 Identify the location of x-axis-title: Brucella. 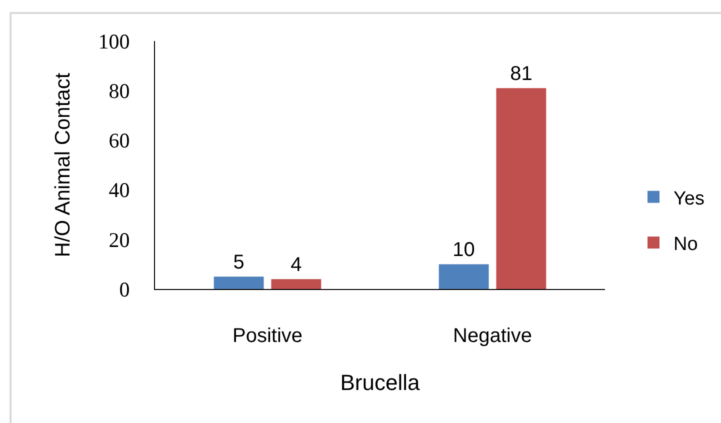
(380, 382).